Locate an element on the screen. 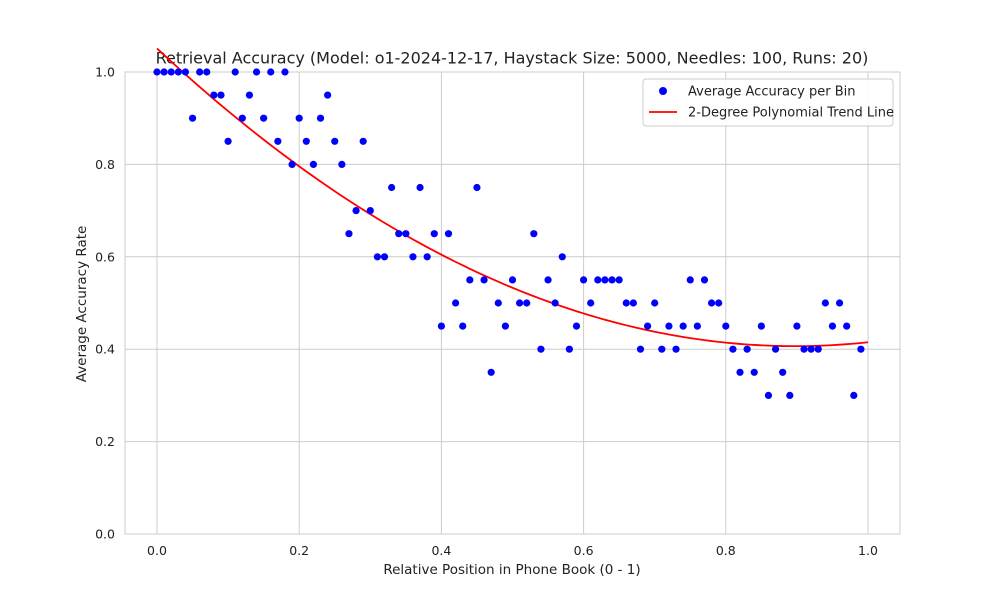 The height and width of the screenshot is (600, 1000). y-tick-label: 0.4 is located at coordinates (105, 349).